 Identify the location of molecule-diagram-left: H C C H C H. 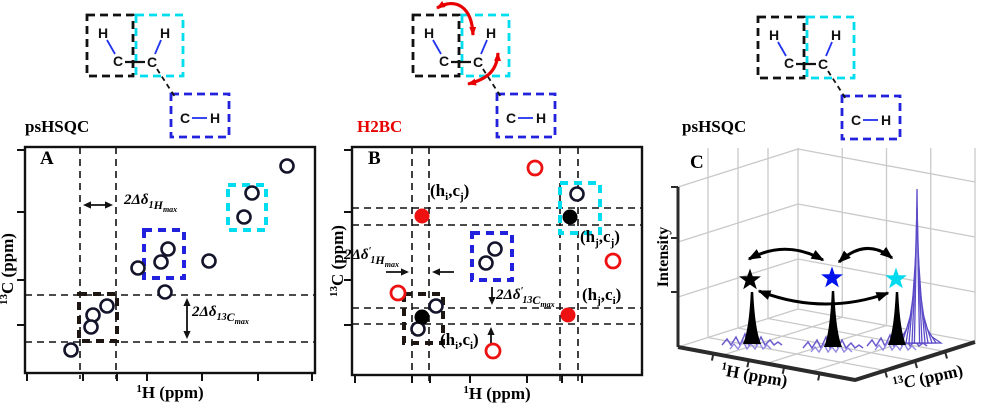
(160, 75).